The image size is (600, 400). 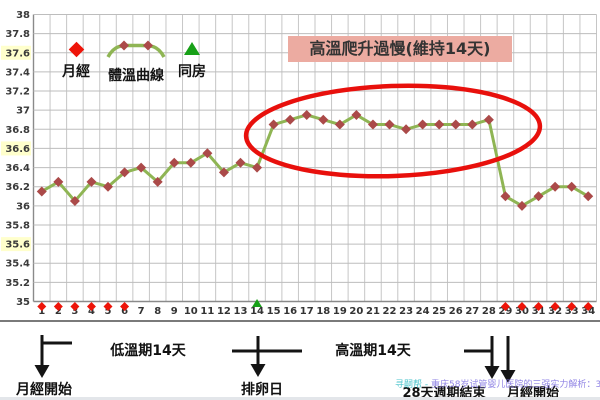 I want to click on label-ovulation: 排卵日, so click(x=262, y=390).